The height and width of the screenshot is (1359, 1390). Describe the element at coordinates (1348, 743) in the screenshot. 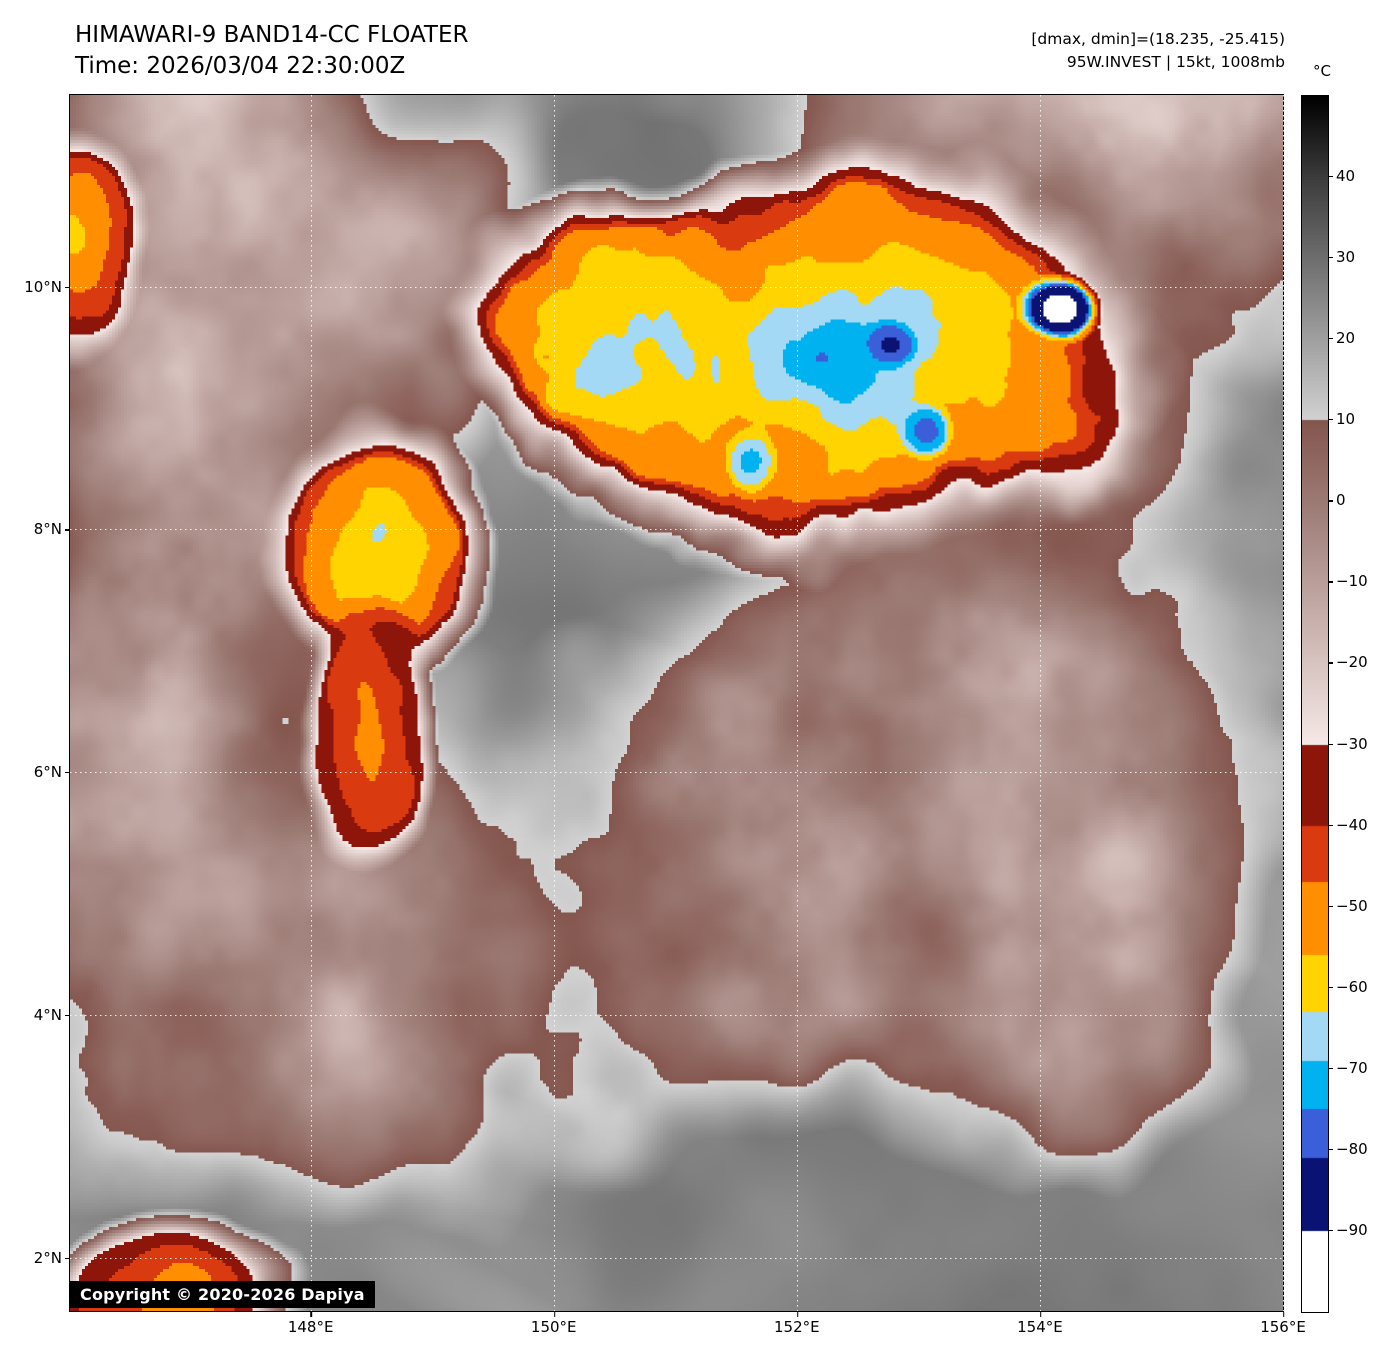

I see `colorbar-tick-label: −30` at that location.